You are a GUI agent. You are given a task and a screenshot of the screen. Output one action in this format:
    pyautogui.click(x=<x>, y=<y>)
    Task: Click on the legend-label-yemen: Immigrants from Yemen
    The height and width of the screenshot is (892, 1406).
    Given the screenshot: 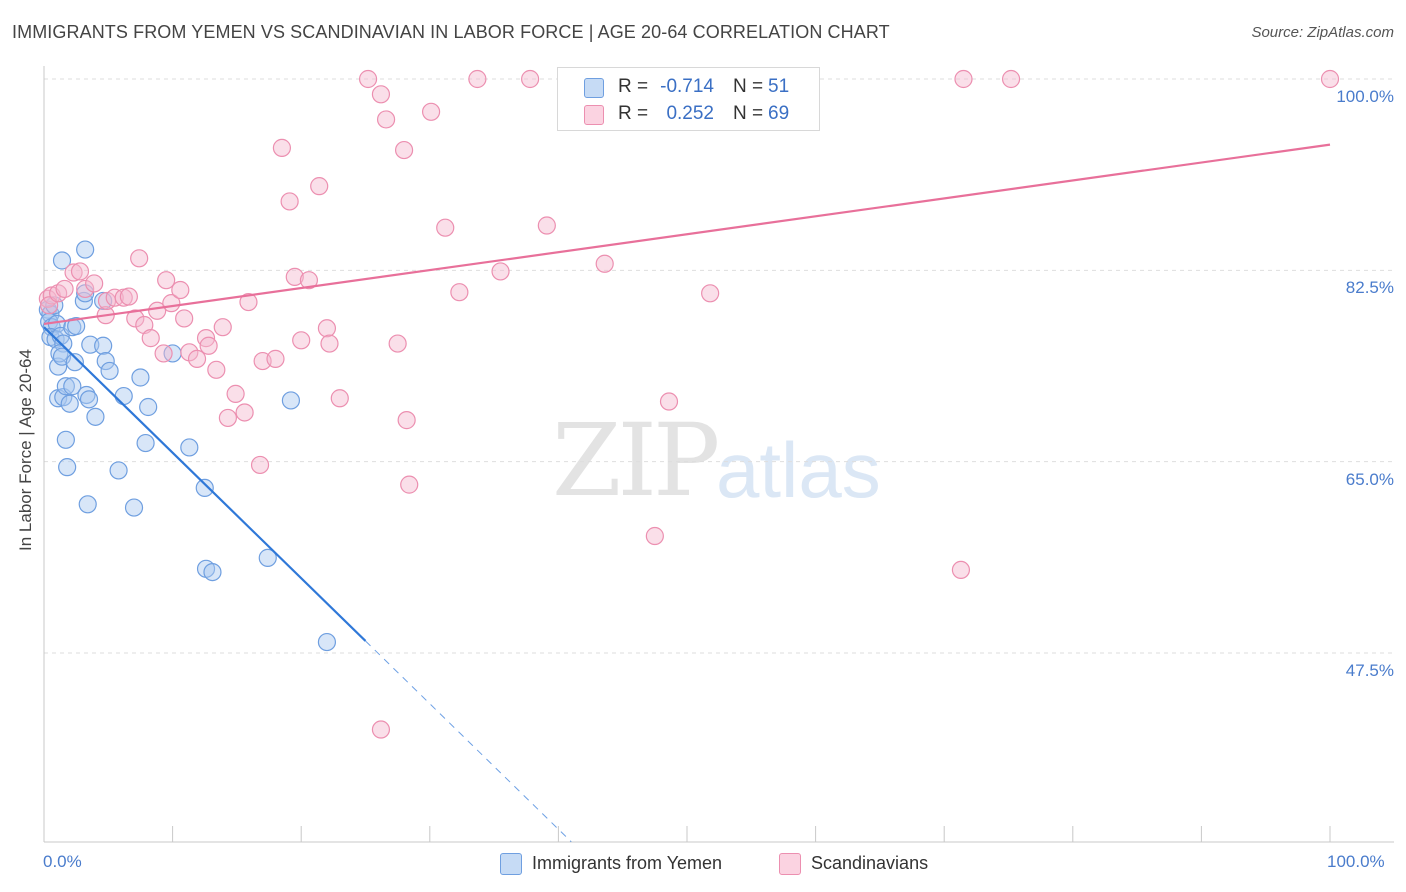 What is the action you would take?
    pyautogui.click(x=627, y=863)
    